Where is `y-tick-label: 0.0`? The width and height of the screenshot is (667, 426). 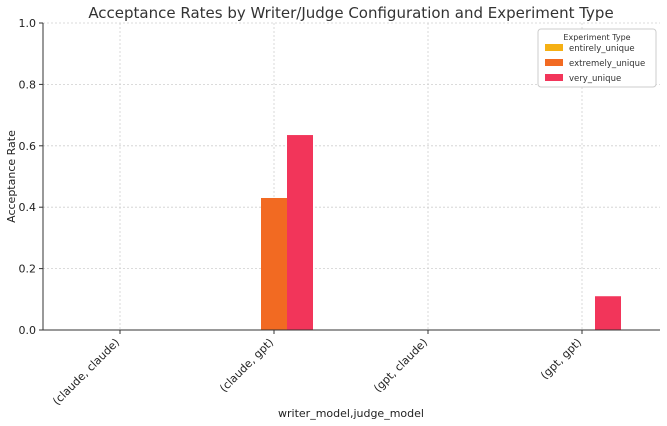 y-tick-label: 0.0 is located at coordinates (28, 330).